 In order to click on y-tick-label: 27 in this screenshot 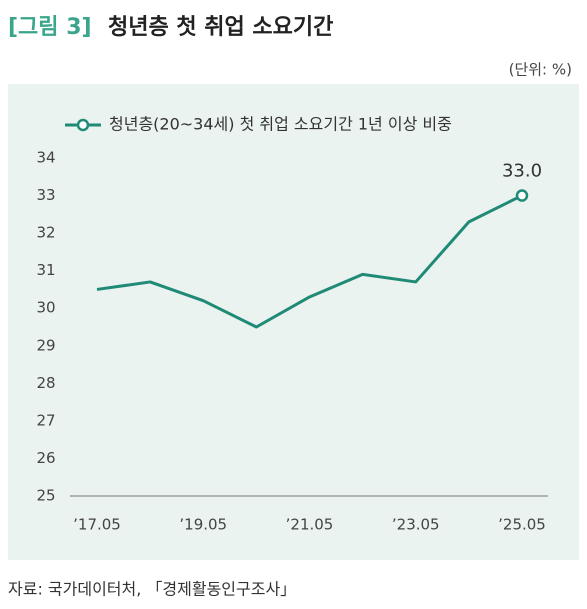, I will do `click(45, 420)`.